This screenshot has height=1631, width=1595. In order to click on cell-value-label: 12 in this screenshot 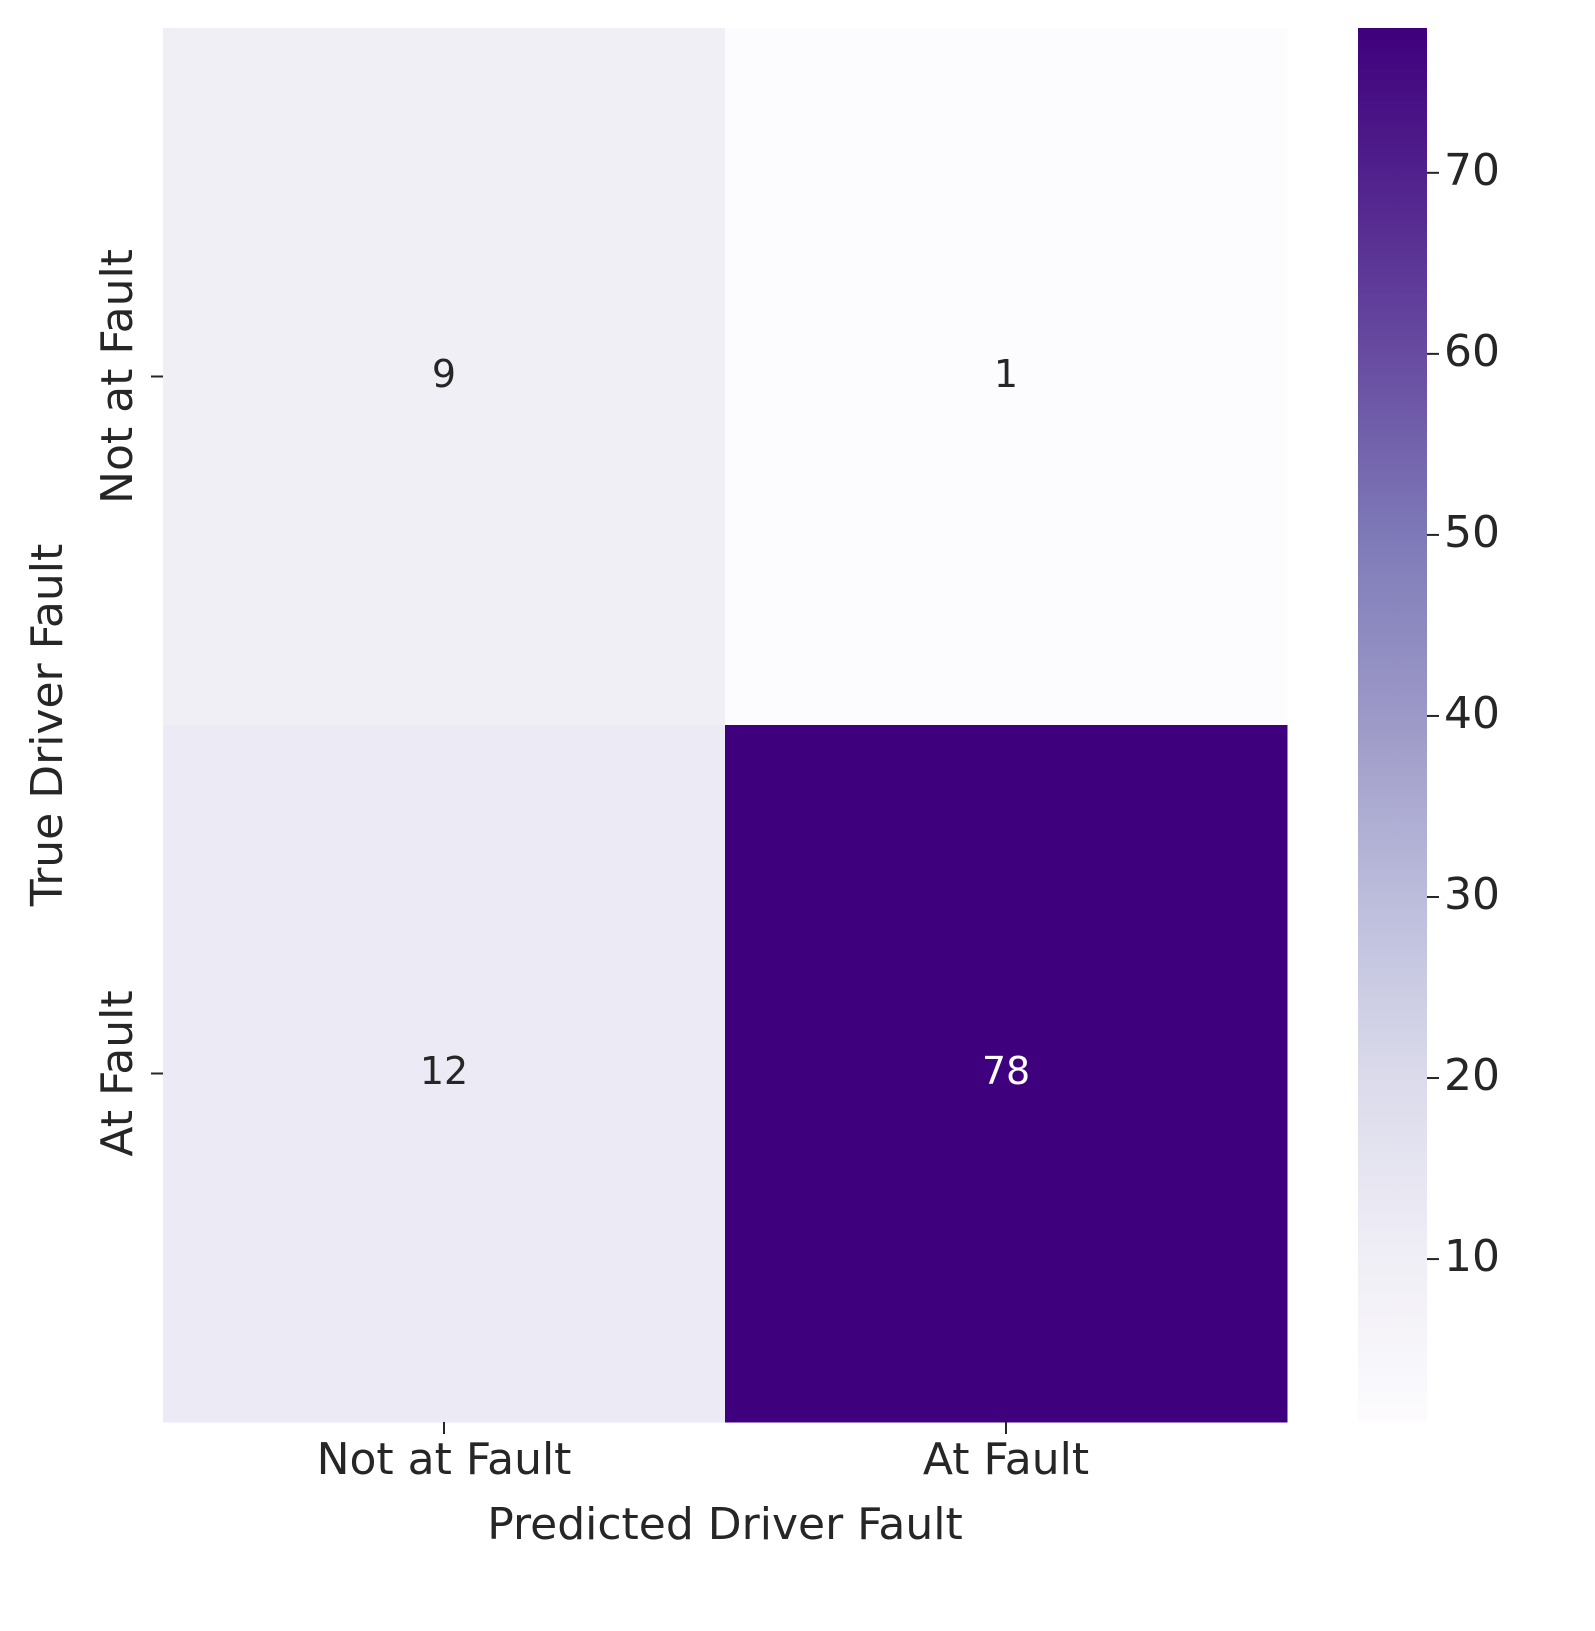, I will do `click(444, 1071)`.